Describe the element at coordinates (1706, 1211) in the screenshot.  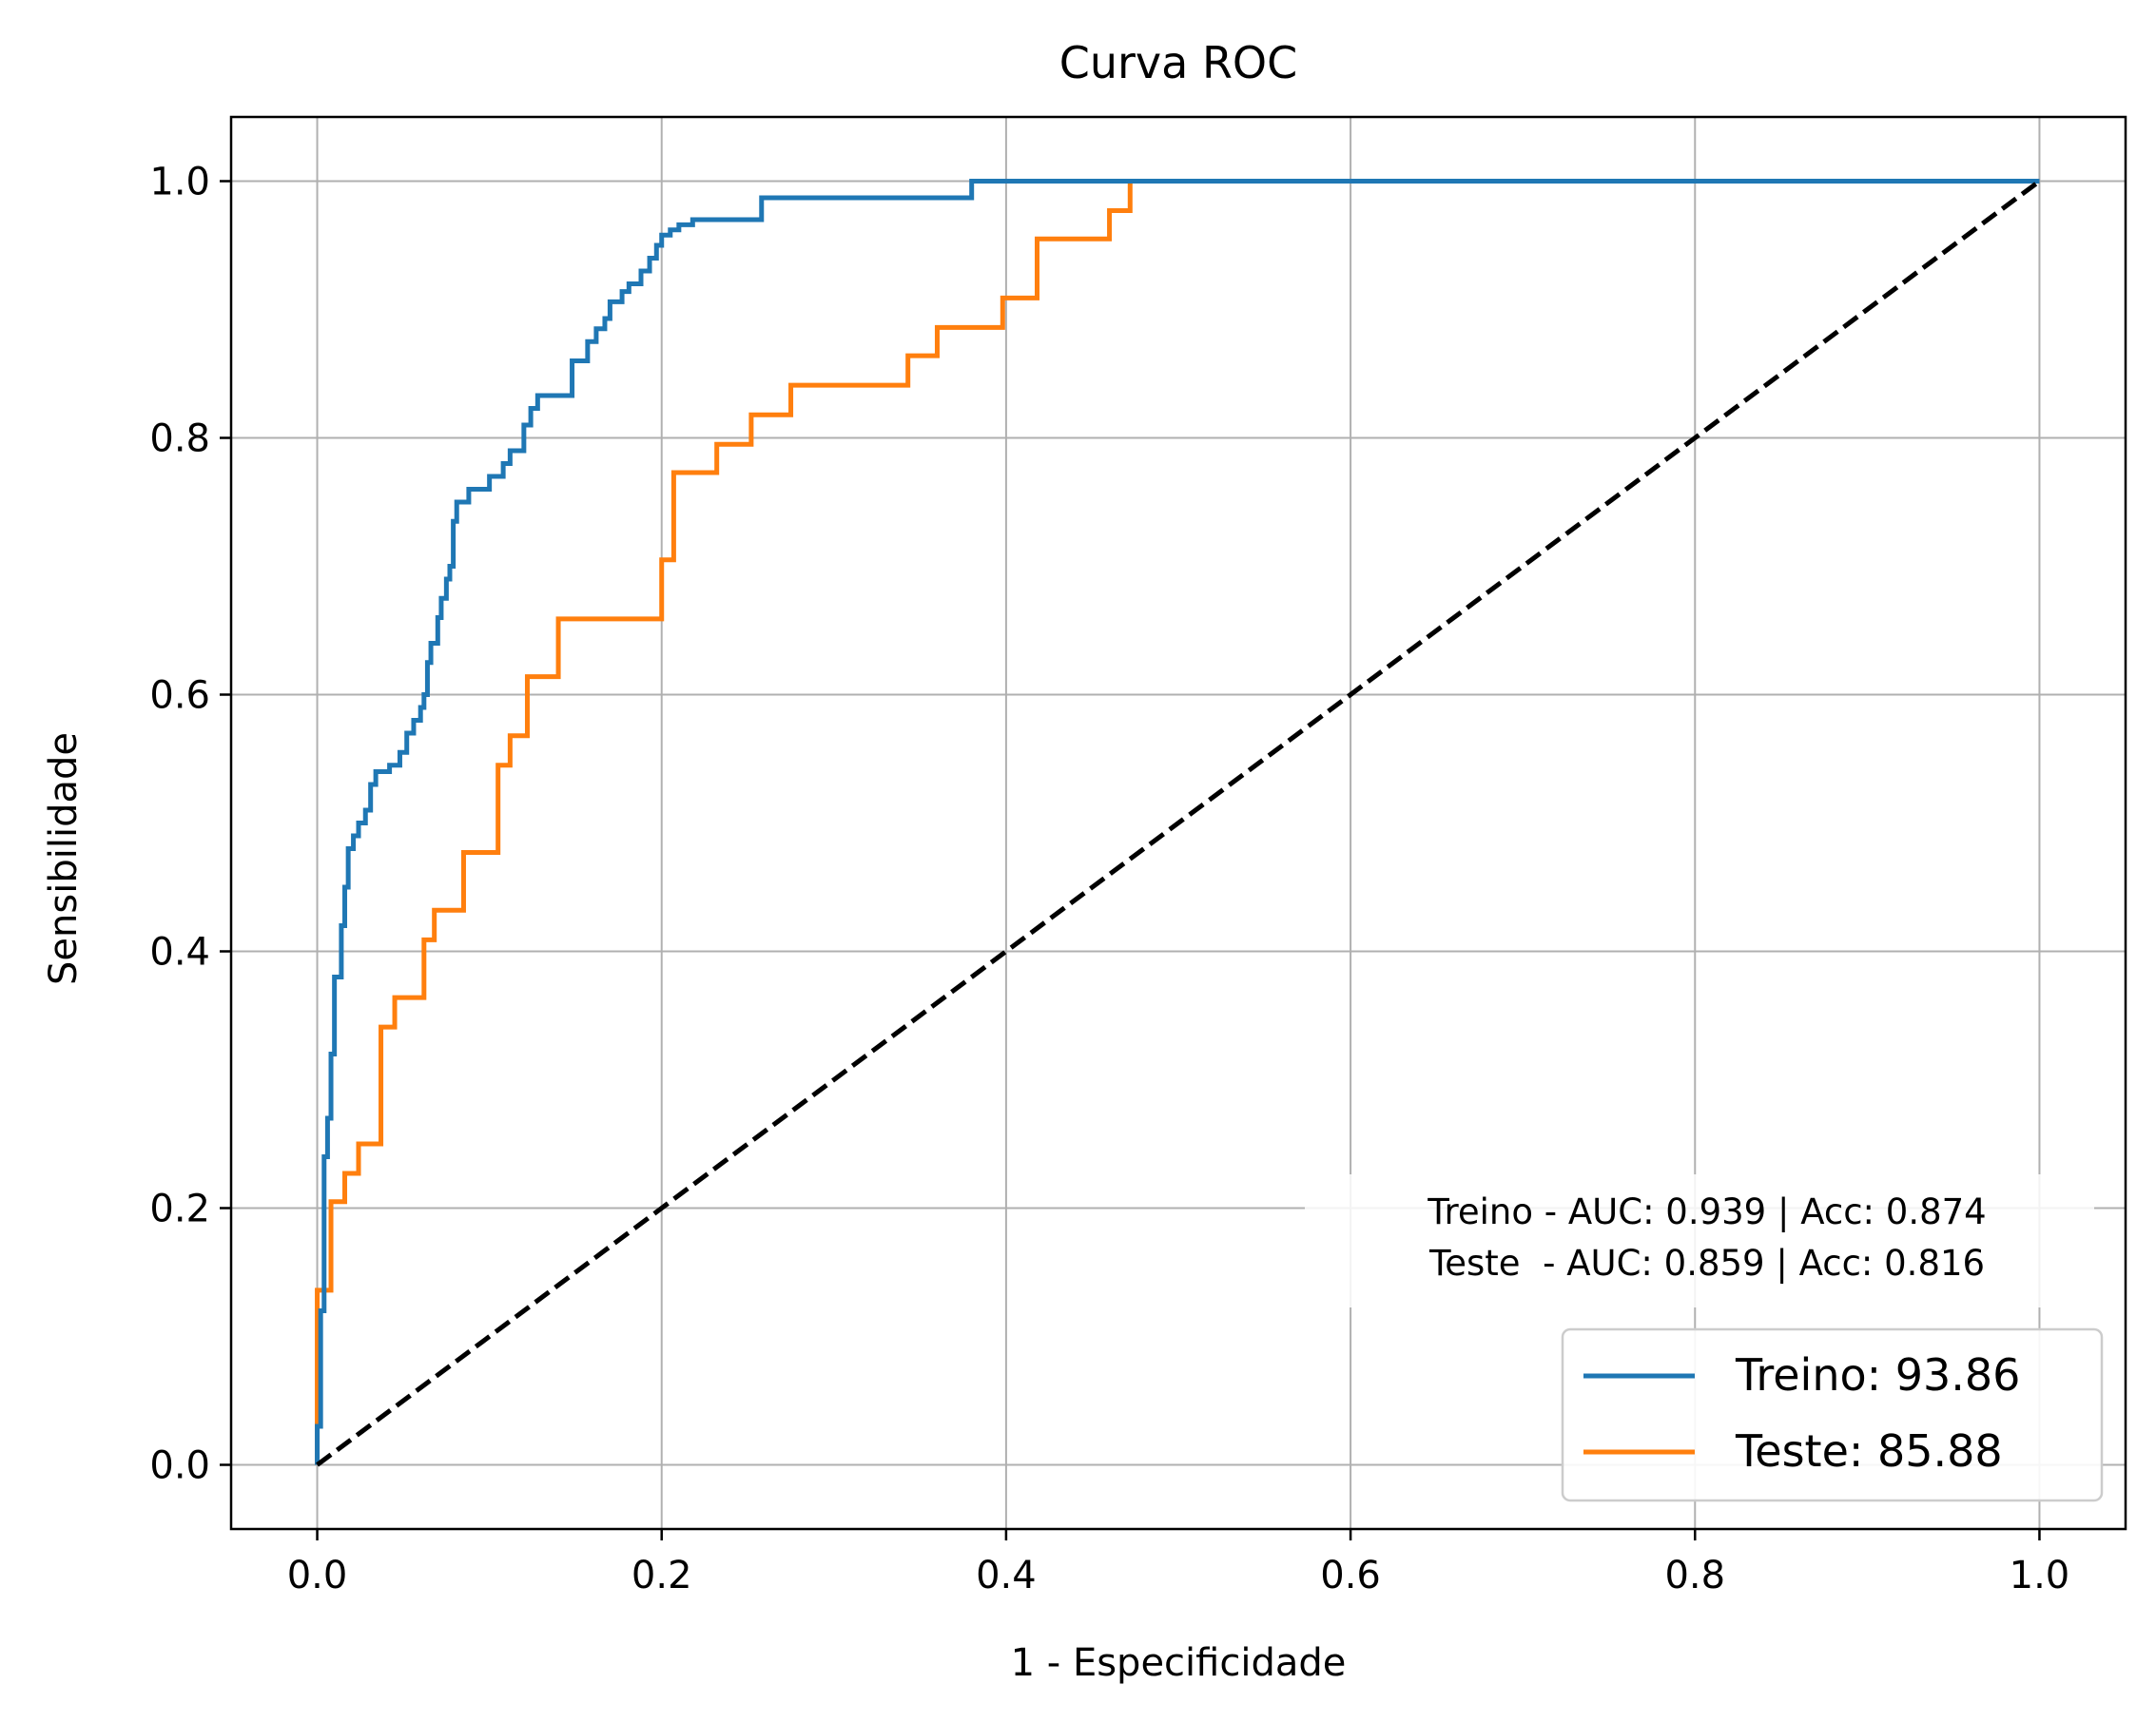
I see `annotation-line-train: Treino - AUC: 0.939 | Acc: 0.874` at that location.